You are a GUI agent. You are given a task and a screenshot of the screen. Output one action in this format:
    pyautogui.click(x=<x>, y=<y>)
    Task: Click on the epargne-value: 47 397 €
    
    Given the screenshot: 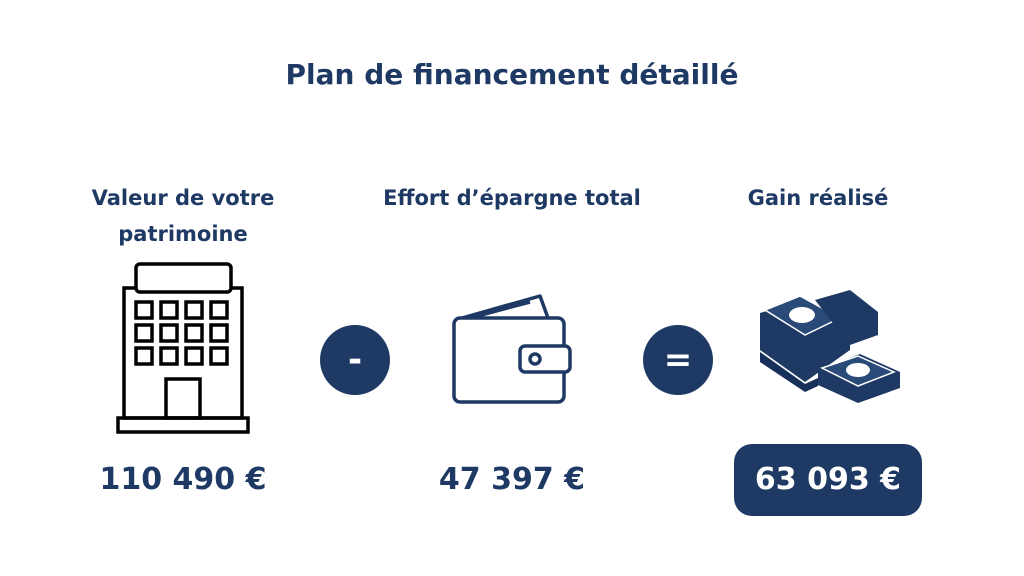 What is the action you would take?
    pyautogui.click(x=512, y=479)
    